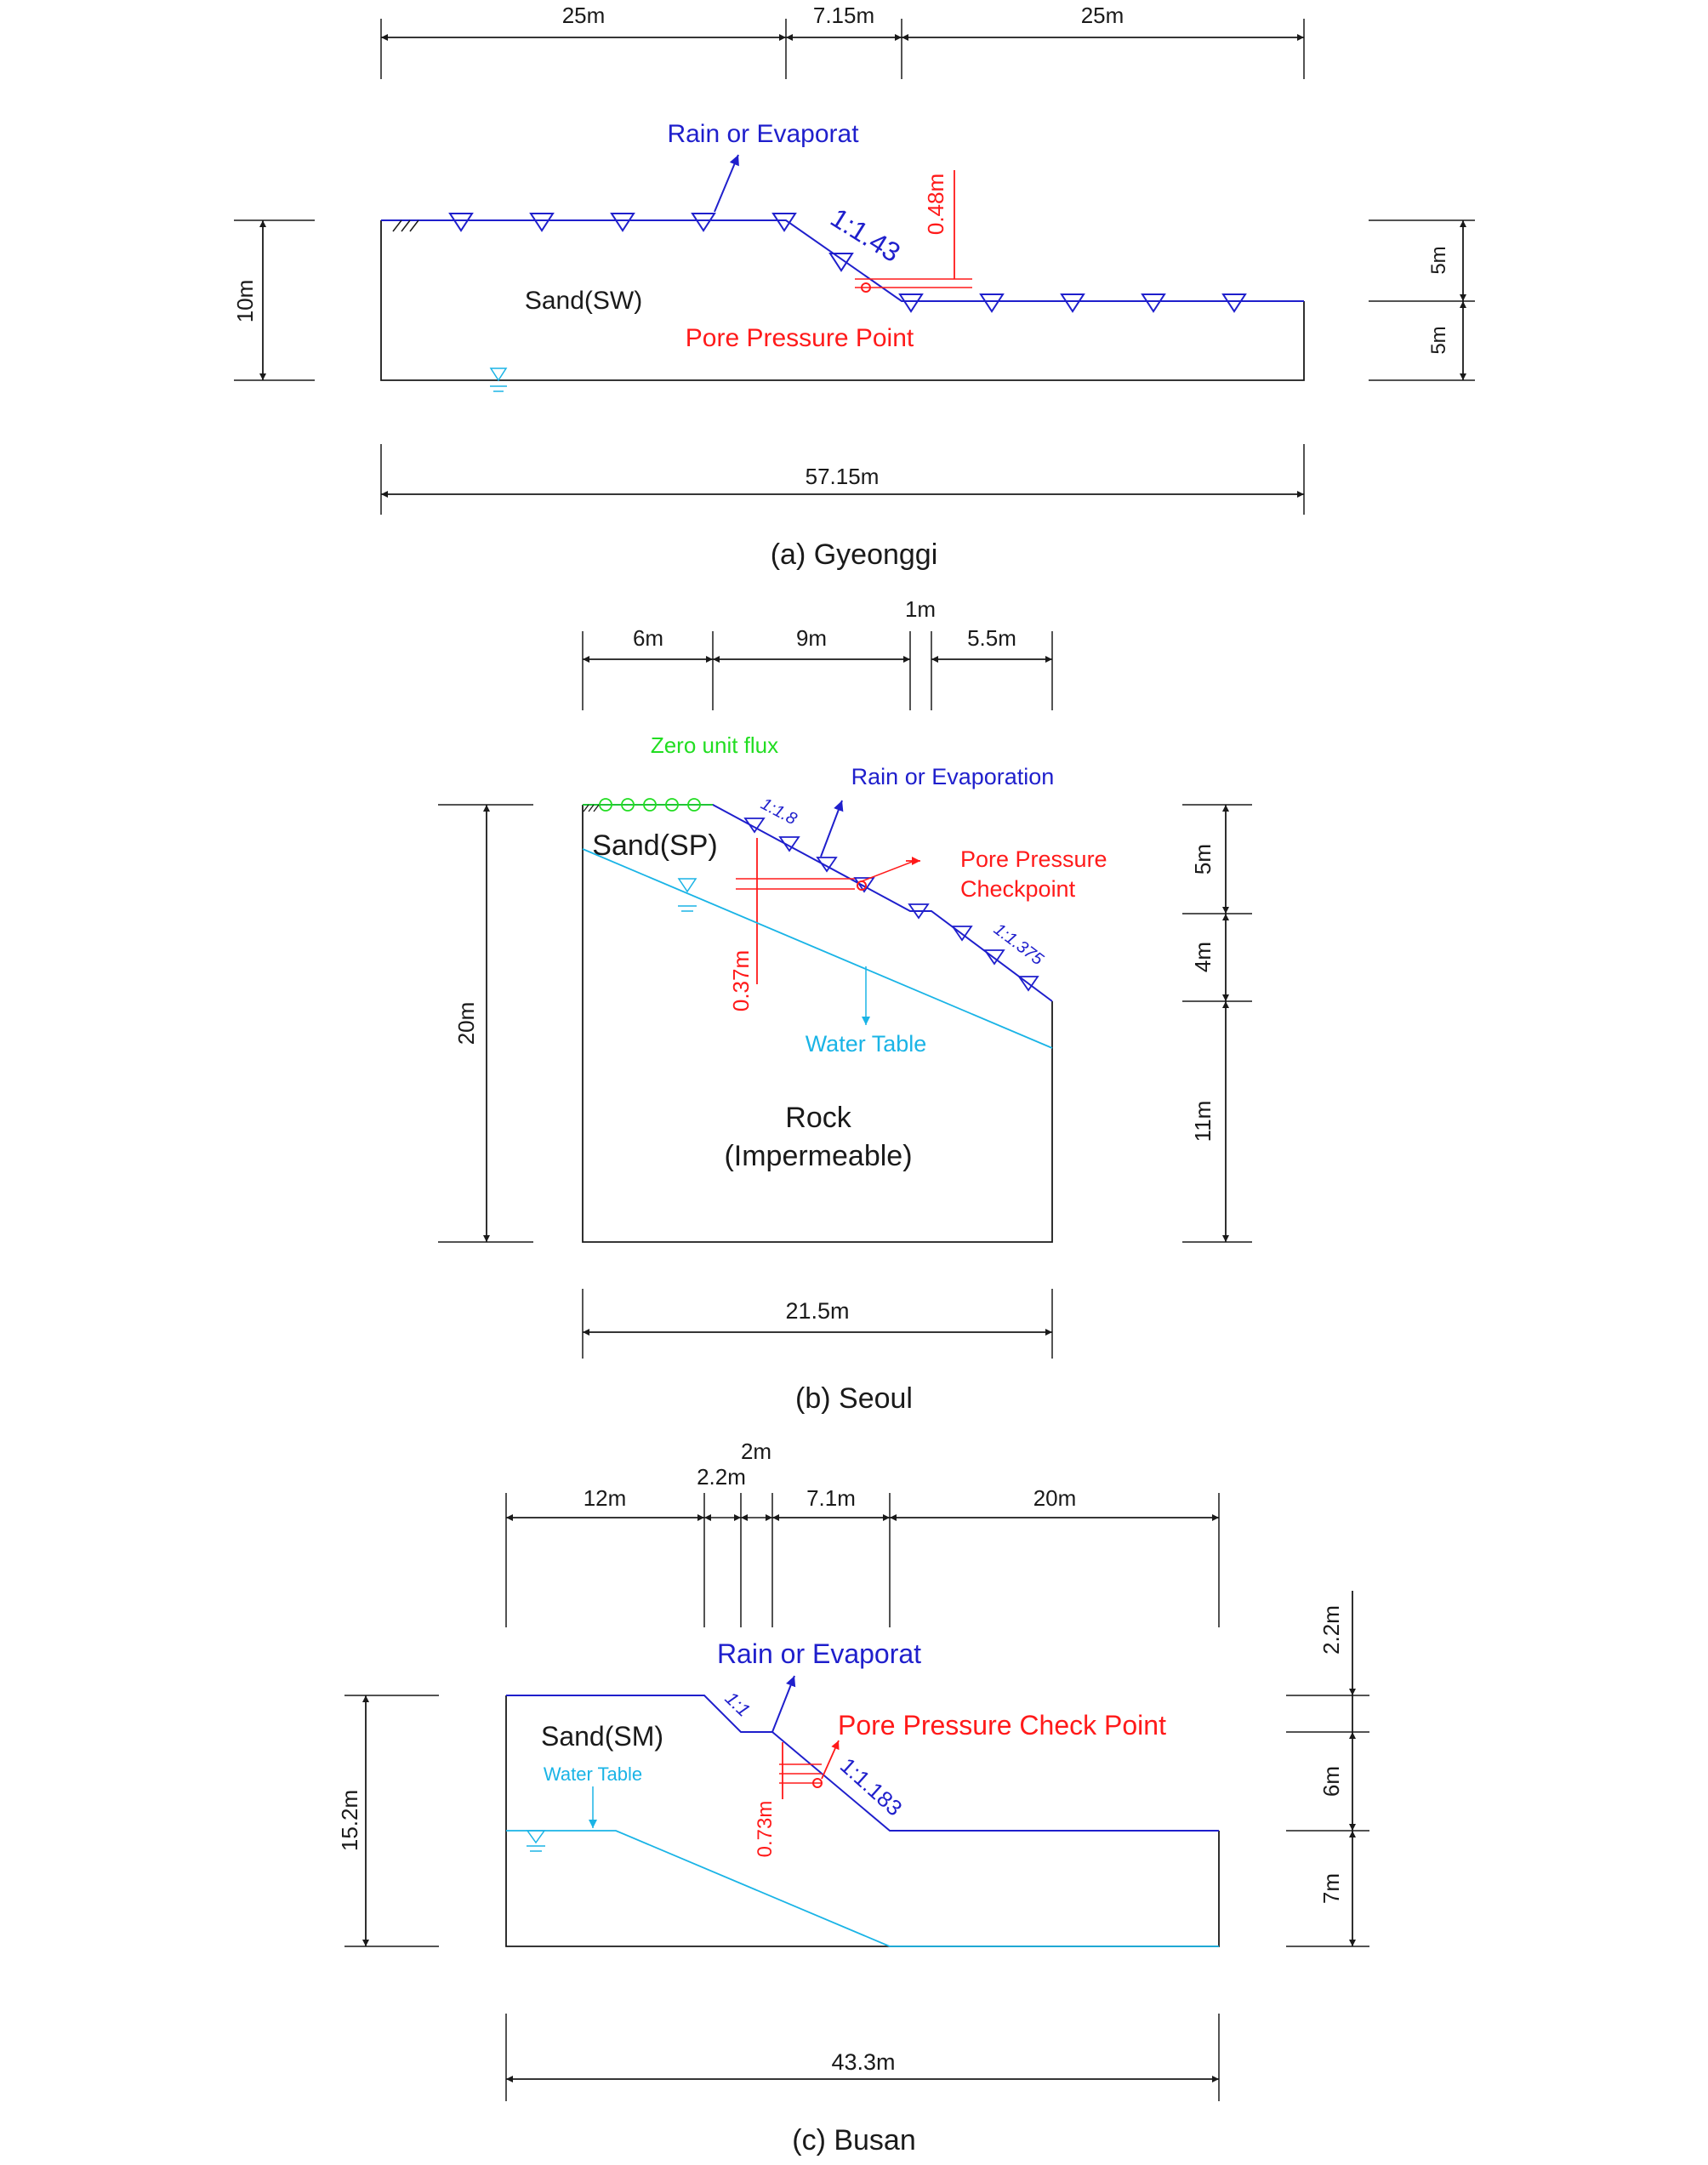  I want to click on panel-a-dim-top-3: 25m, so click(1102, 15).